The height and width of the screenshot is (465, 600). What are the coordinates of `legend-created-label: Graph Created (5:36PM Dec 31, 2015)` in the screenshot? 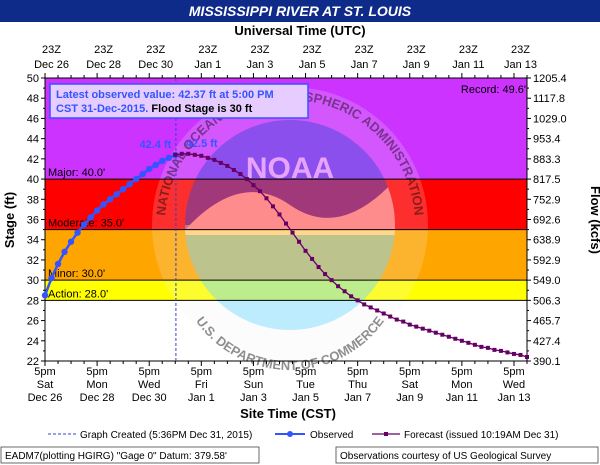 It's located at (166, 435).